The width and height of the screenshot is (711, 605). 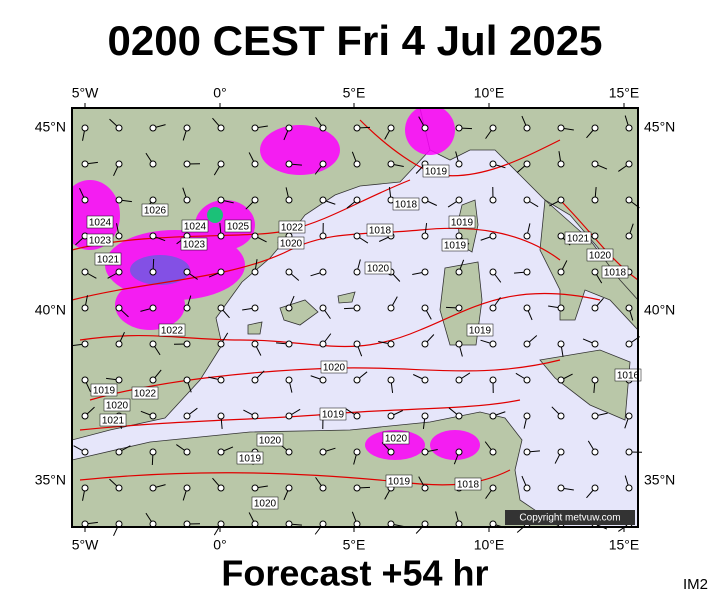 I want to click on title: 0200 CEST Fri 4 Jul 2025, so click(x=355, y=40).